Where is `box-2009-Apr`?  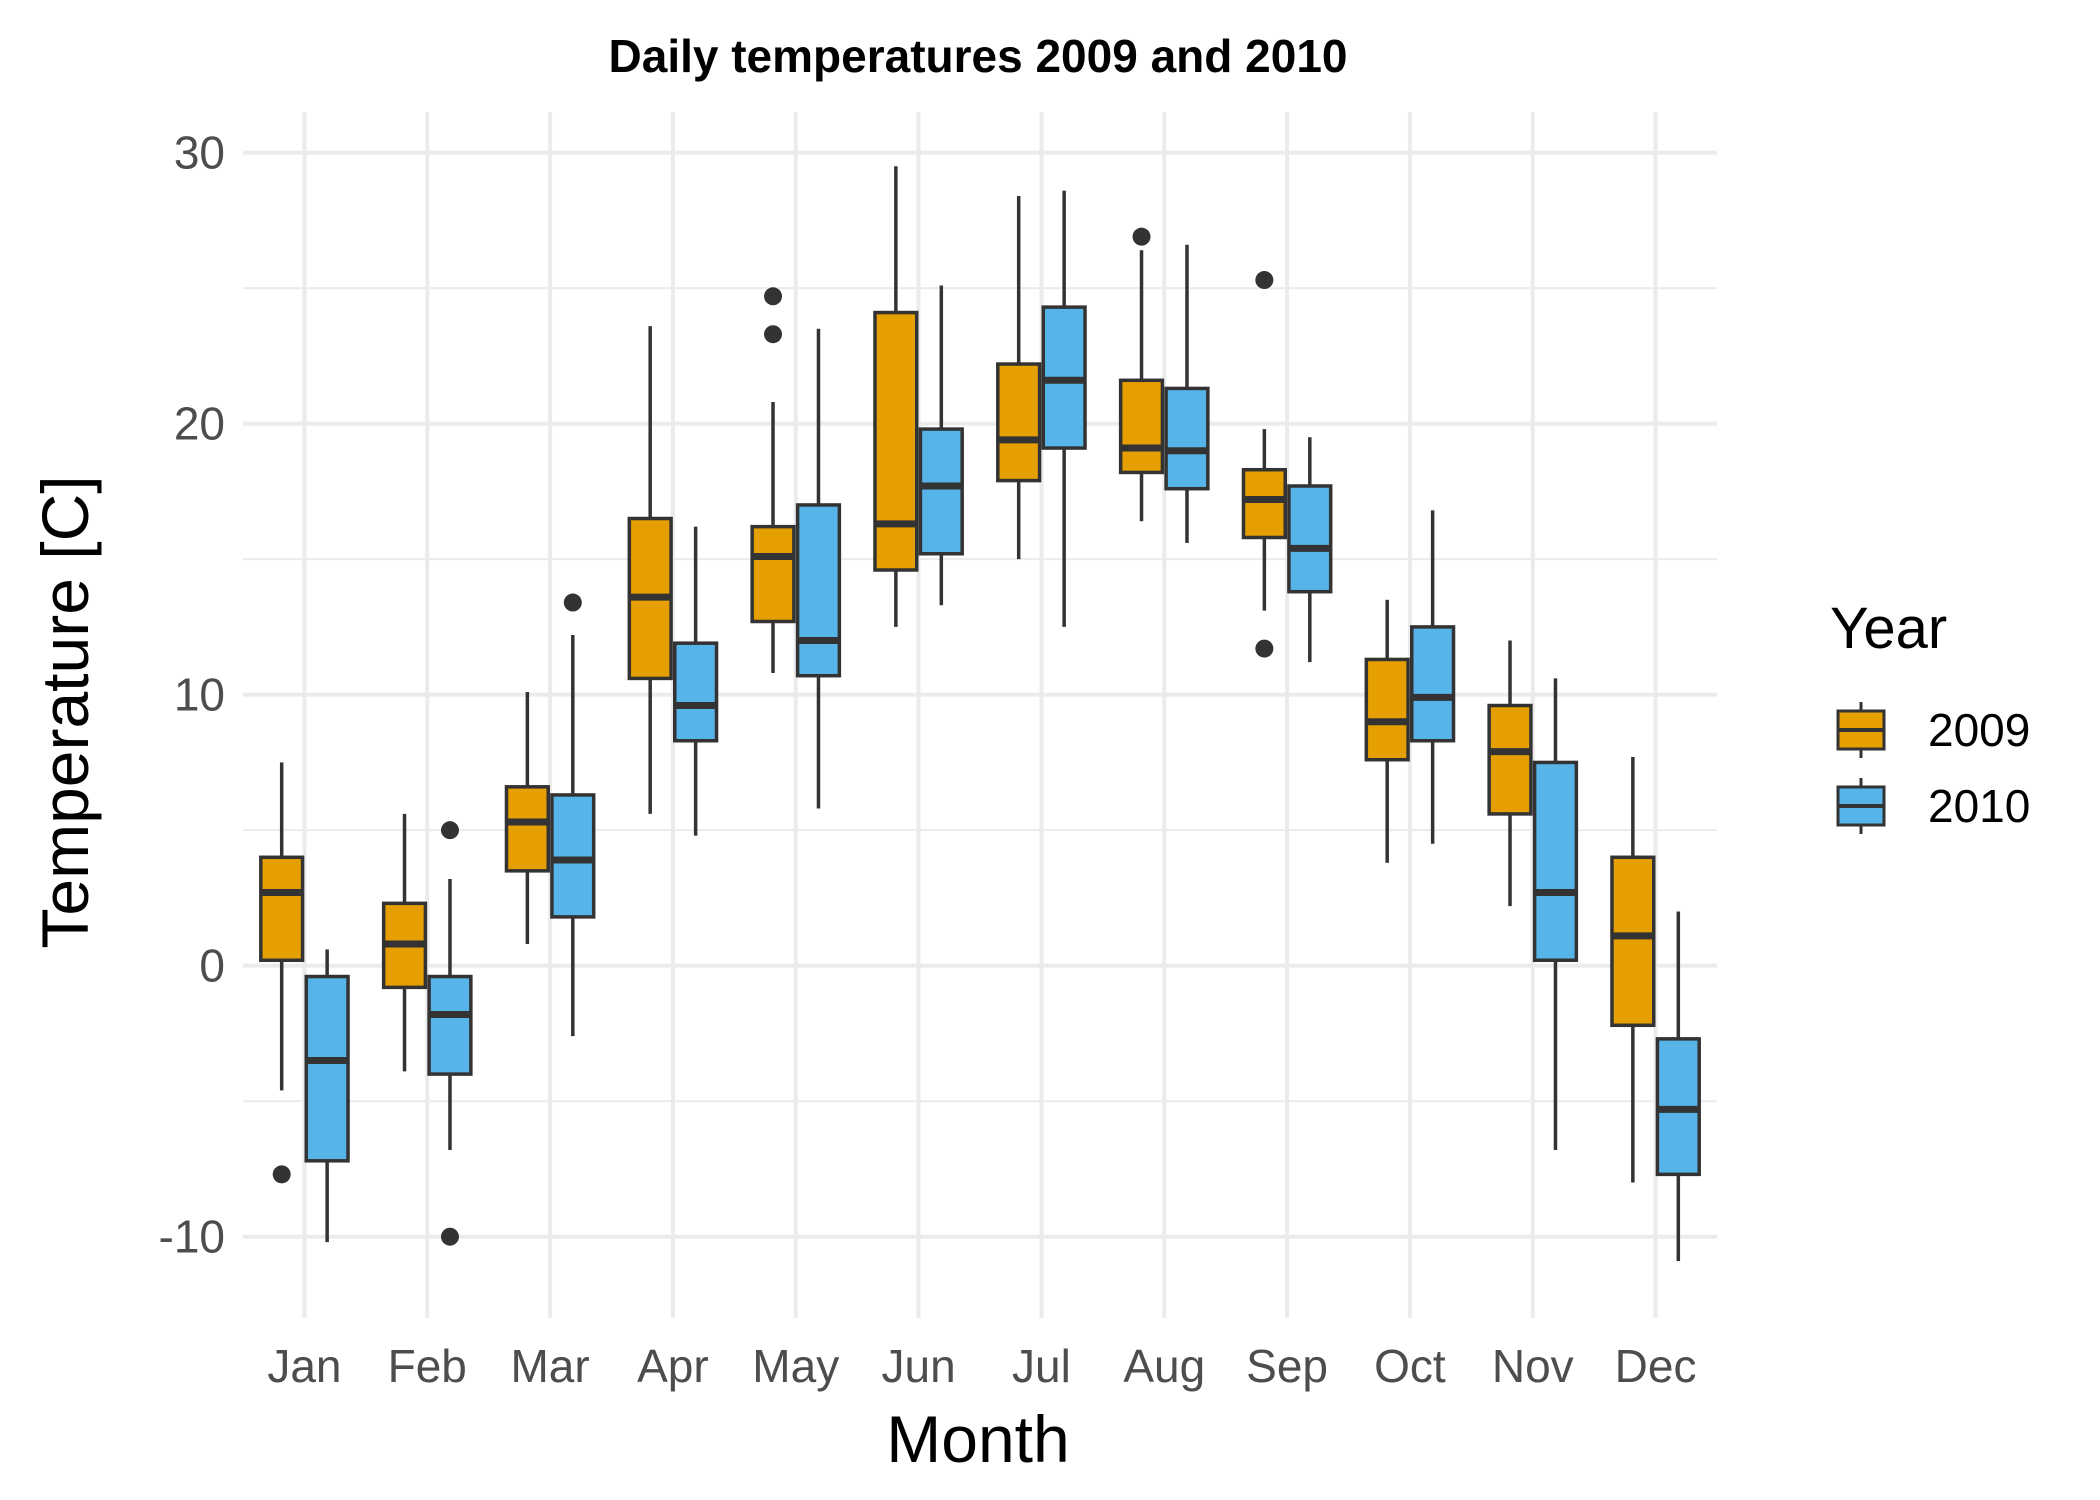 box-2009-Apr is located at coordinates (650, 570).